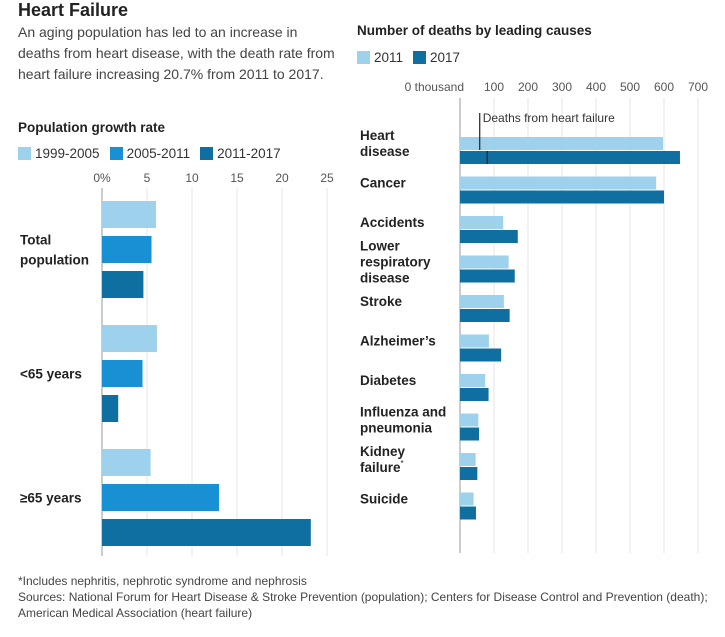  What do you see at coordinates (282, 178) in the screenshot?
I see `x-tick-label: 20` at bounding box center [282, 178].